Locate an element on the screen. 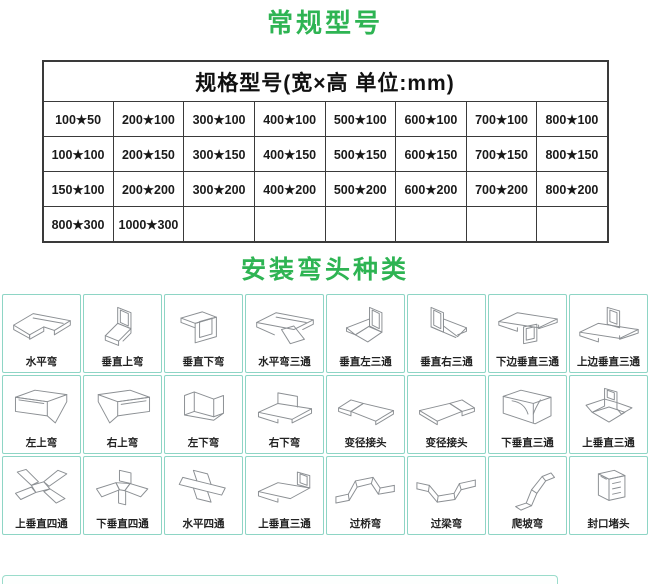 The height and width of the screenshot is (584, 650). fitting-cell-vertical-right-tee: 垂直右三通 is located at coordinates (446, 333).